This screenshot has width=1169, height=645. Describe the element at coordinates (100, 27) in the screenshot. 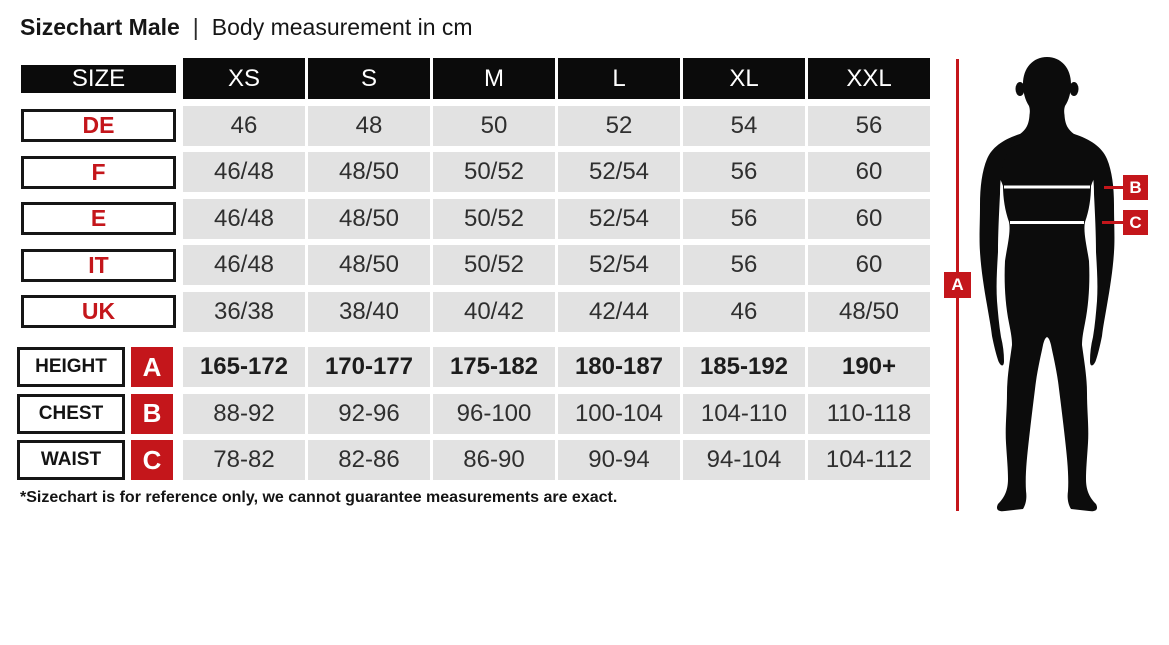

I see `title-main: Sizechart Male` at that location.